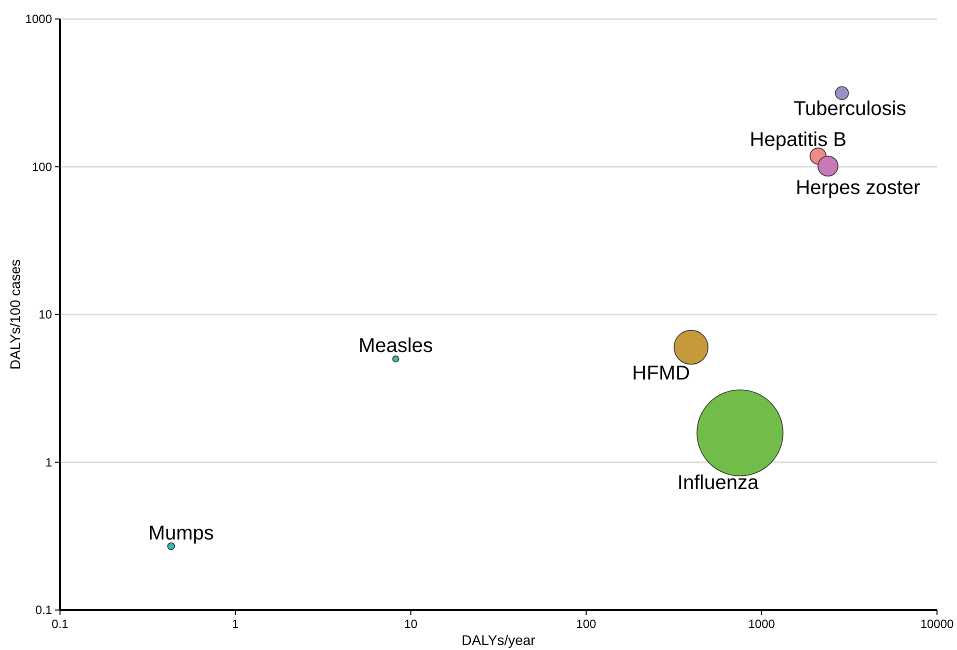 The image size is (957, 650). What do you see at coordinates (499, 640) in the screenshot?
I see `x-axis-title: DALYs/year` at bounding box center [499, 640].